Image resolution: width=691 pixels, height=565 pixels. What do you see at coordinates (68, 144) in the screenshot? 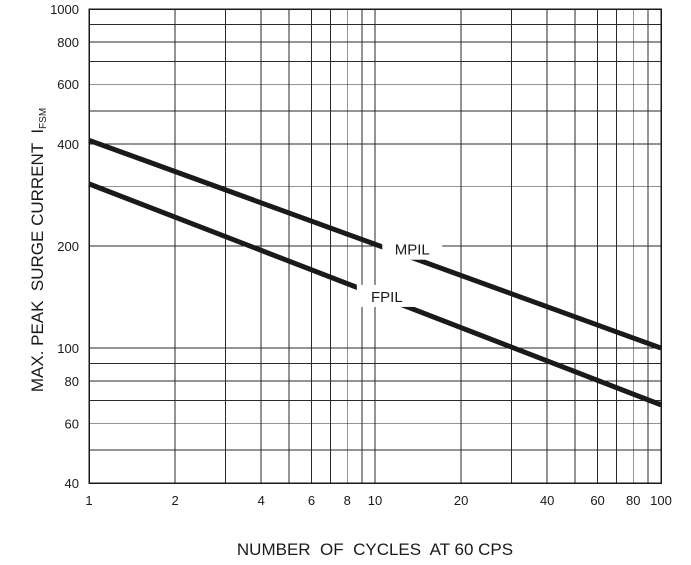
I see `y-tick-label: 400` at bounding box center [68, 144].